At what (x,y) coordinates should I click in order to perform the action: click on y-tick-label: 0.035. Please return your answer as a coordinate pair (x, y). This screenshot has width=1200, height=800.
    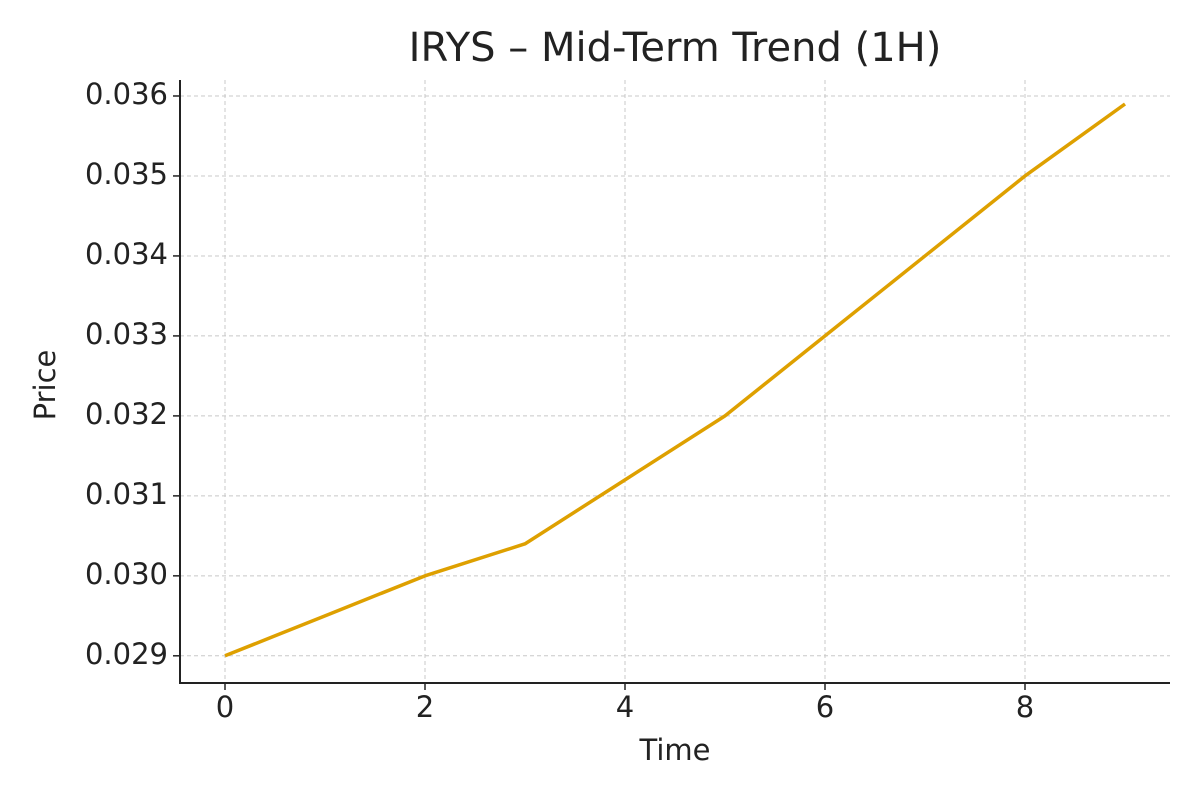
    Looking at the image, I should click on (126, 174).